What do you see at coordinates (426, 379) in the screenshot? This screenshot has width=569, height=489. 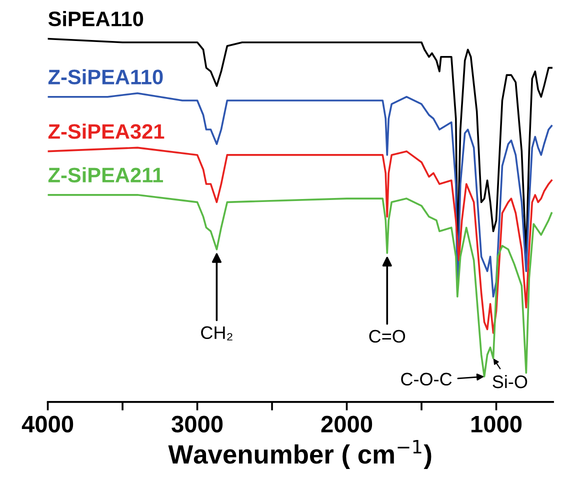 I see `annotation: C-O-C` at bounding box center [426, 379].